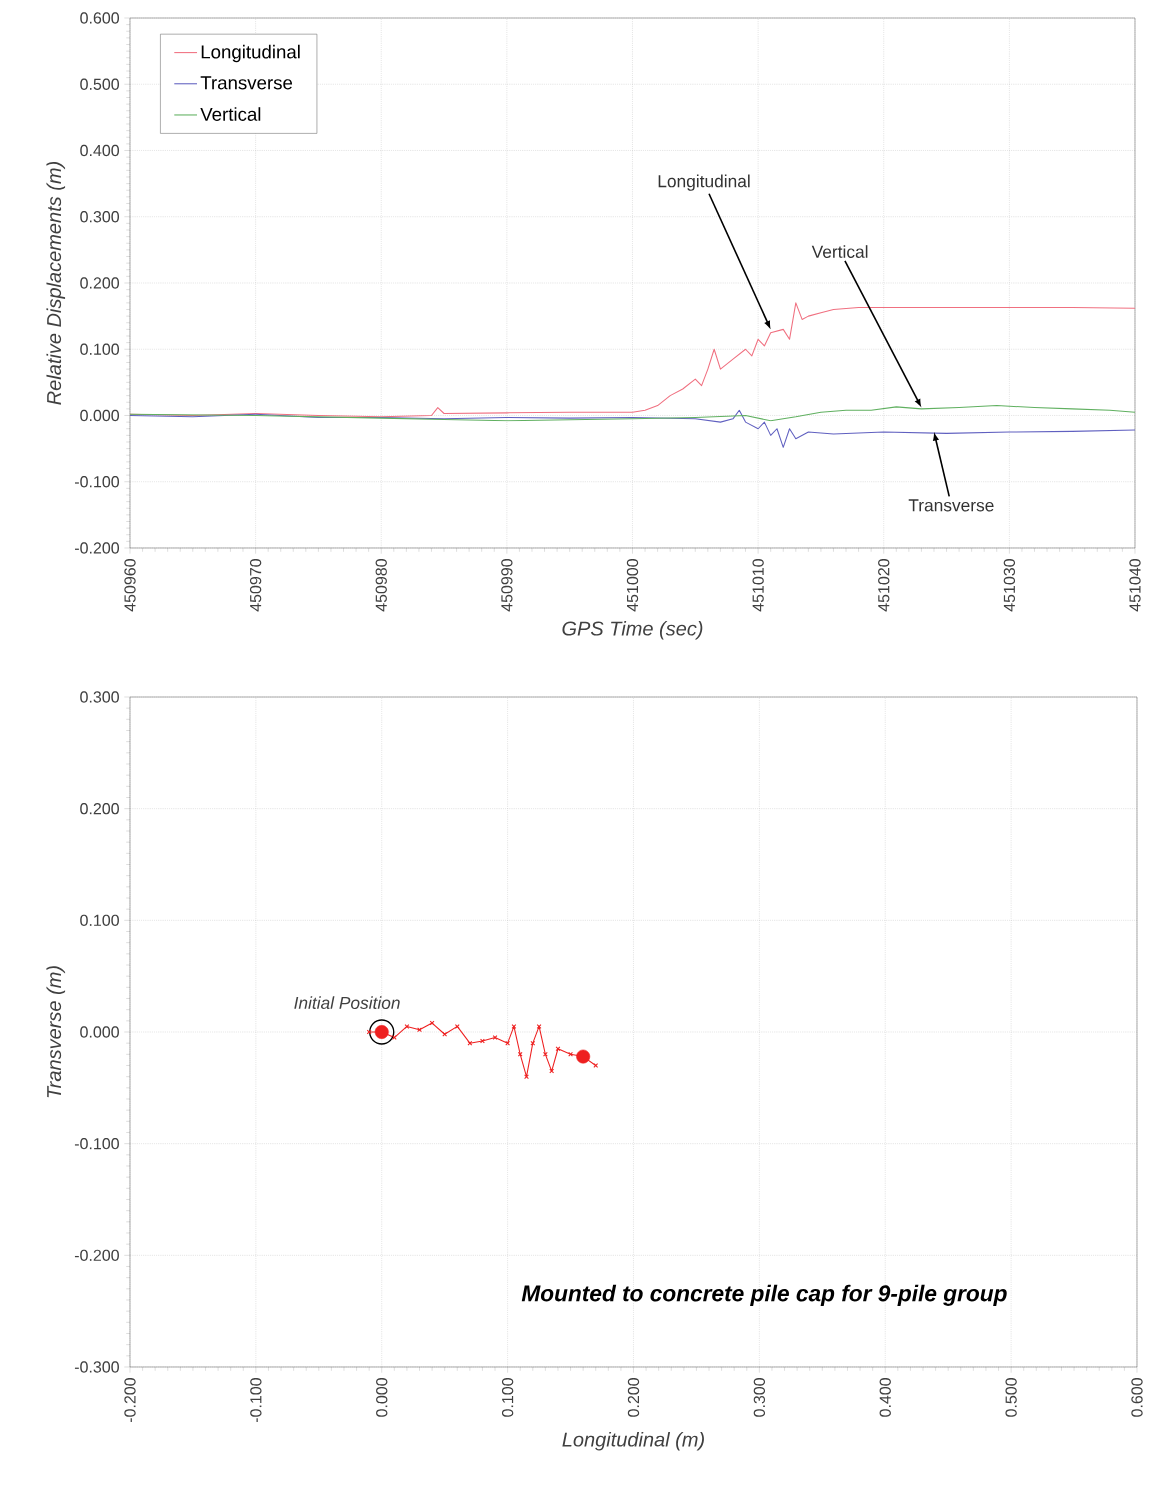 The height and width of the screenshot is (1490, 1160). Describe the element at coordinates (96, 1367) in the screenshot. I see `y-tick-label: -0.300` at that location.